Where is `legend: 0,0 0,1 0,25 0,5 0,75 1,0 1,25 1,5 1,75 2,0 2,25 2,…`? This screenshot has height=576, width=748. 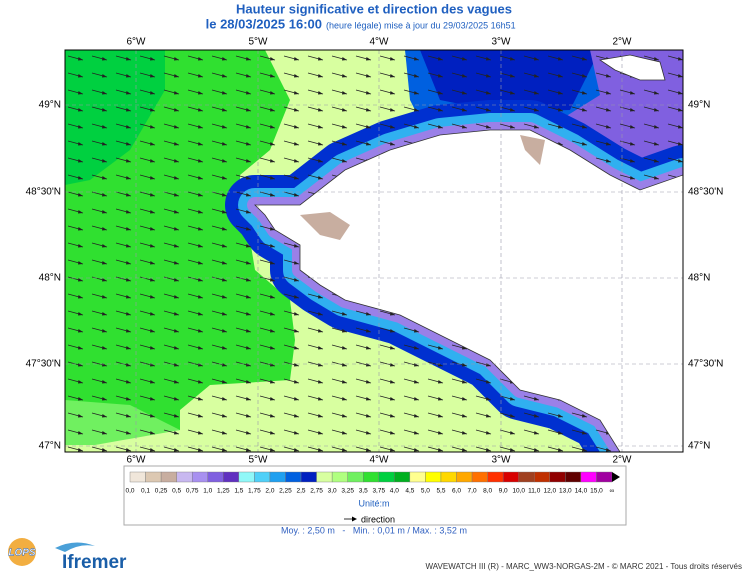 legend: 0,0 0,1 0,25 0,5 0,75 1,0 1,25 1,5 1,75 2,0 2,25 2,… is located at coordinates (372, 483).